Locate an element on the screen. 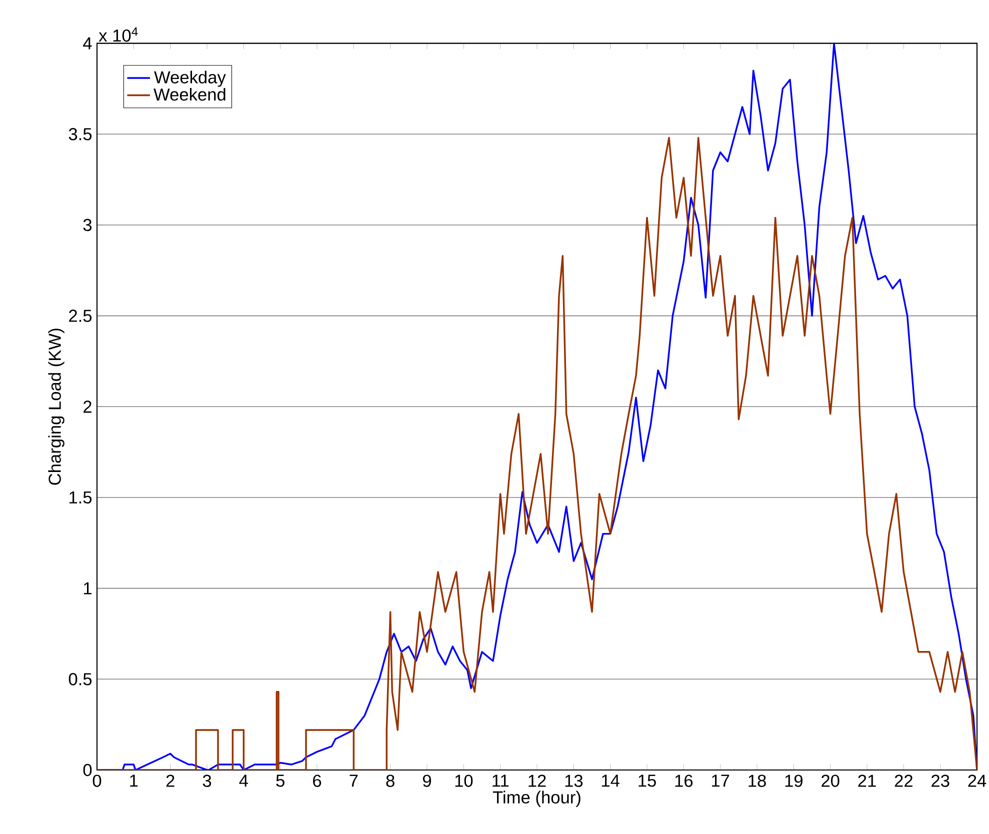 Image resolution: width=989 pixels, height=834 pixels. x-tick-label: 12 is located at coordinates (537, 780).